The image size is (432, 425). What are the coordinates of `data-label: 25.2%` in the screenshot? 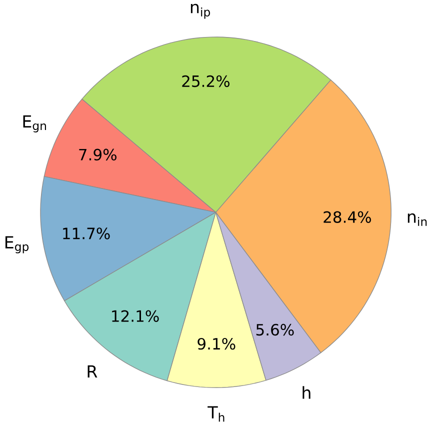 It's located at (206, 81).